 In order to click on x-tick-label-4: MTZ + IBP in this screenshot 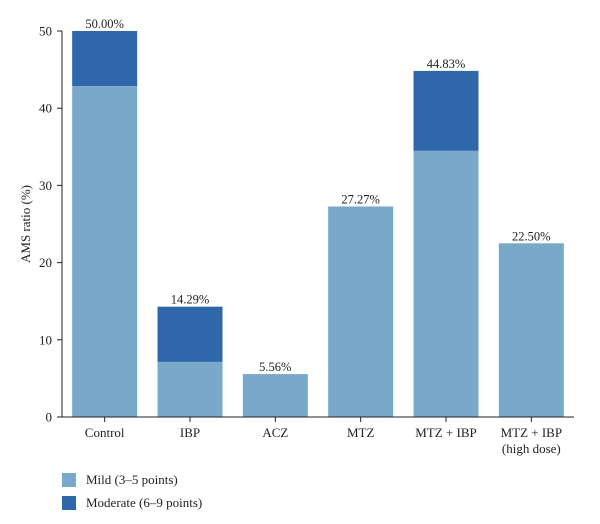, I will do `click(446, 432)`.